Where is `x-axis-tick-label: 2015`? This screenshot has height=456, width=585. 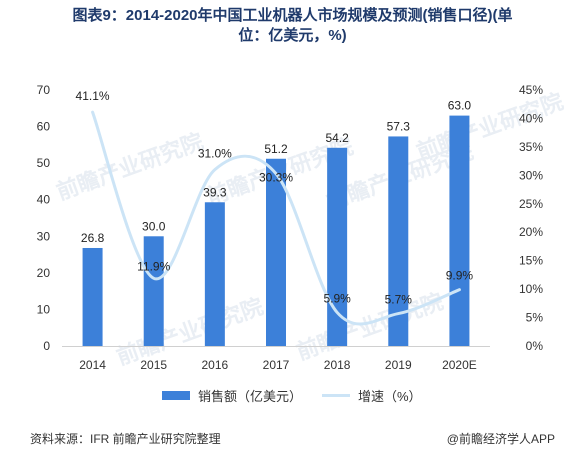 x-axis-tick-label: 2015 is located at coordinates (153, 365).